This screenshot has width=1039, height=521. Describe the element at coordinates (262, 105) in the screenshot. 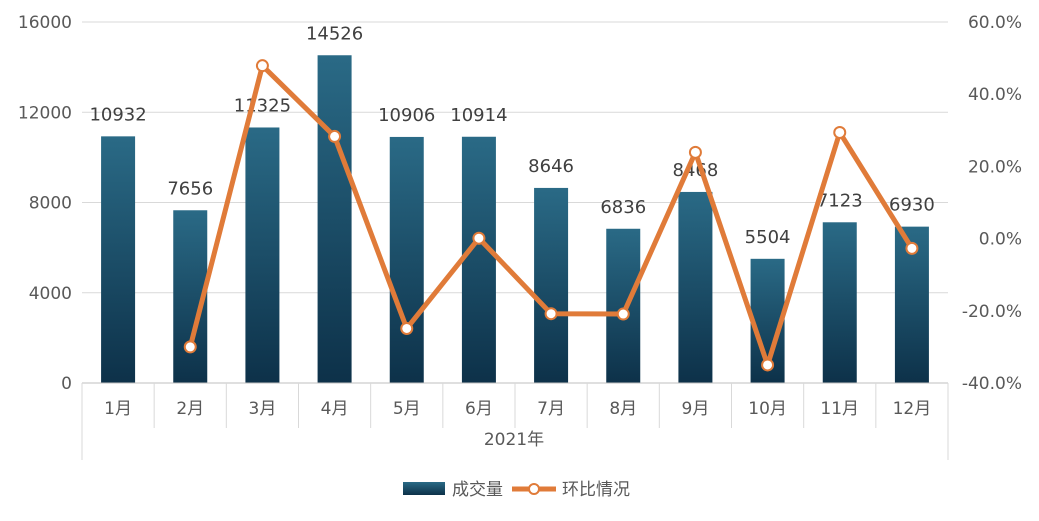

I see `bar-data-label: 11325` at that location.